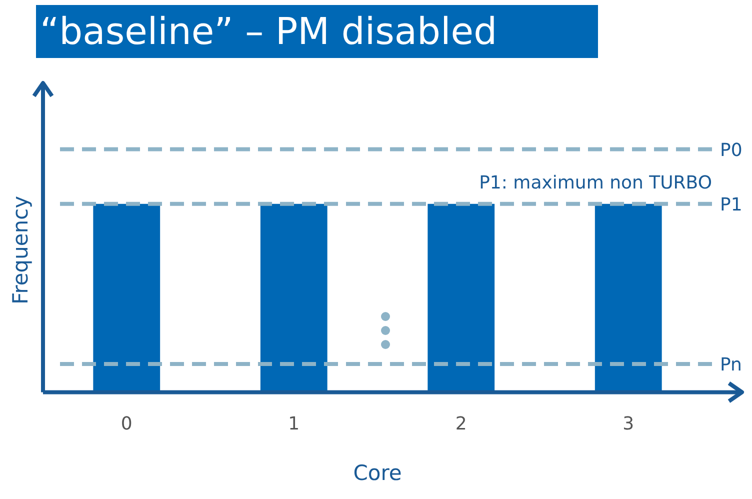 Image resolution: width=752 pixels, height=499 pixels. What do you see at coordinates (317, 31) in the screenshot?
I see `chart-title: “baseline” – PM disabled` at bounding box center [317, 31].